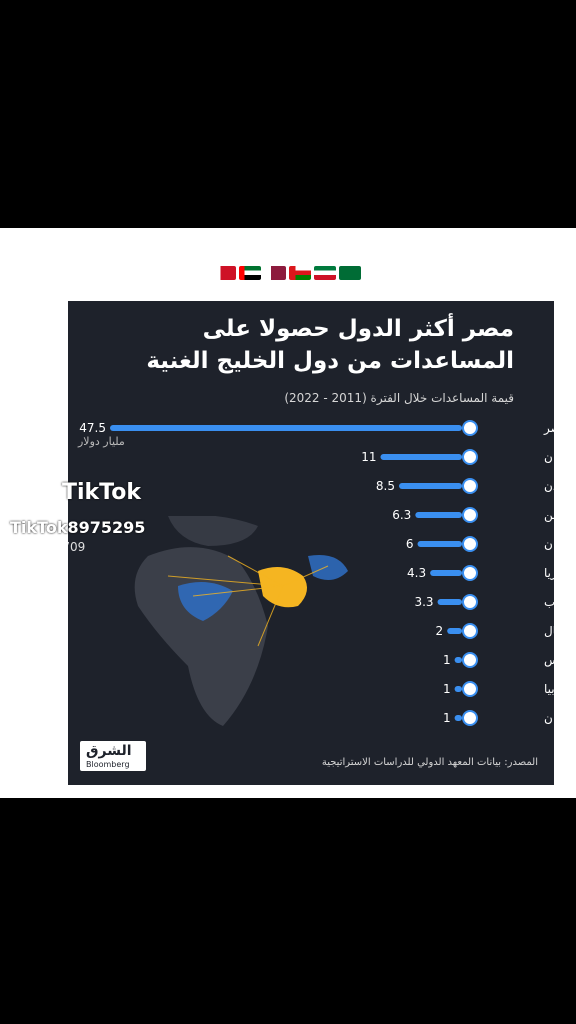  I want to click on chart-subtitle: قيمة المساعدات خلال الفترة (2011 - 2022), so click(399, 398).